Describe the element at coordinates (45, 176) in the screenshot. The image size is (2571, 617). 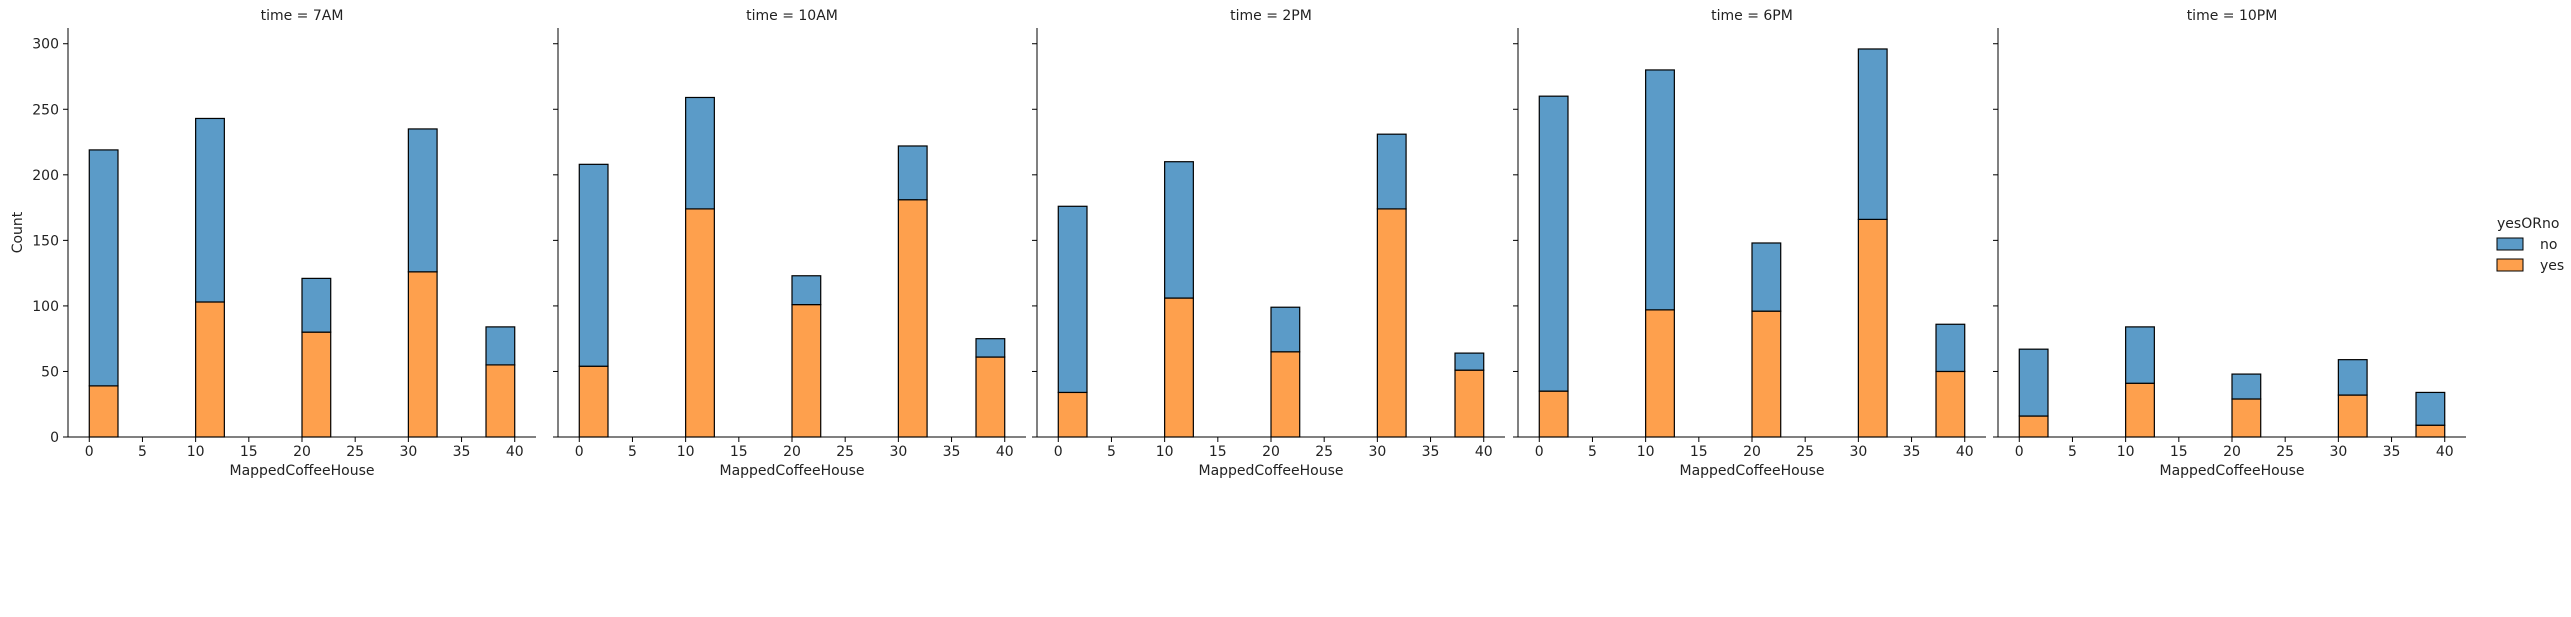
I see `y-tick-label: 200` at that location.